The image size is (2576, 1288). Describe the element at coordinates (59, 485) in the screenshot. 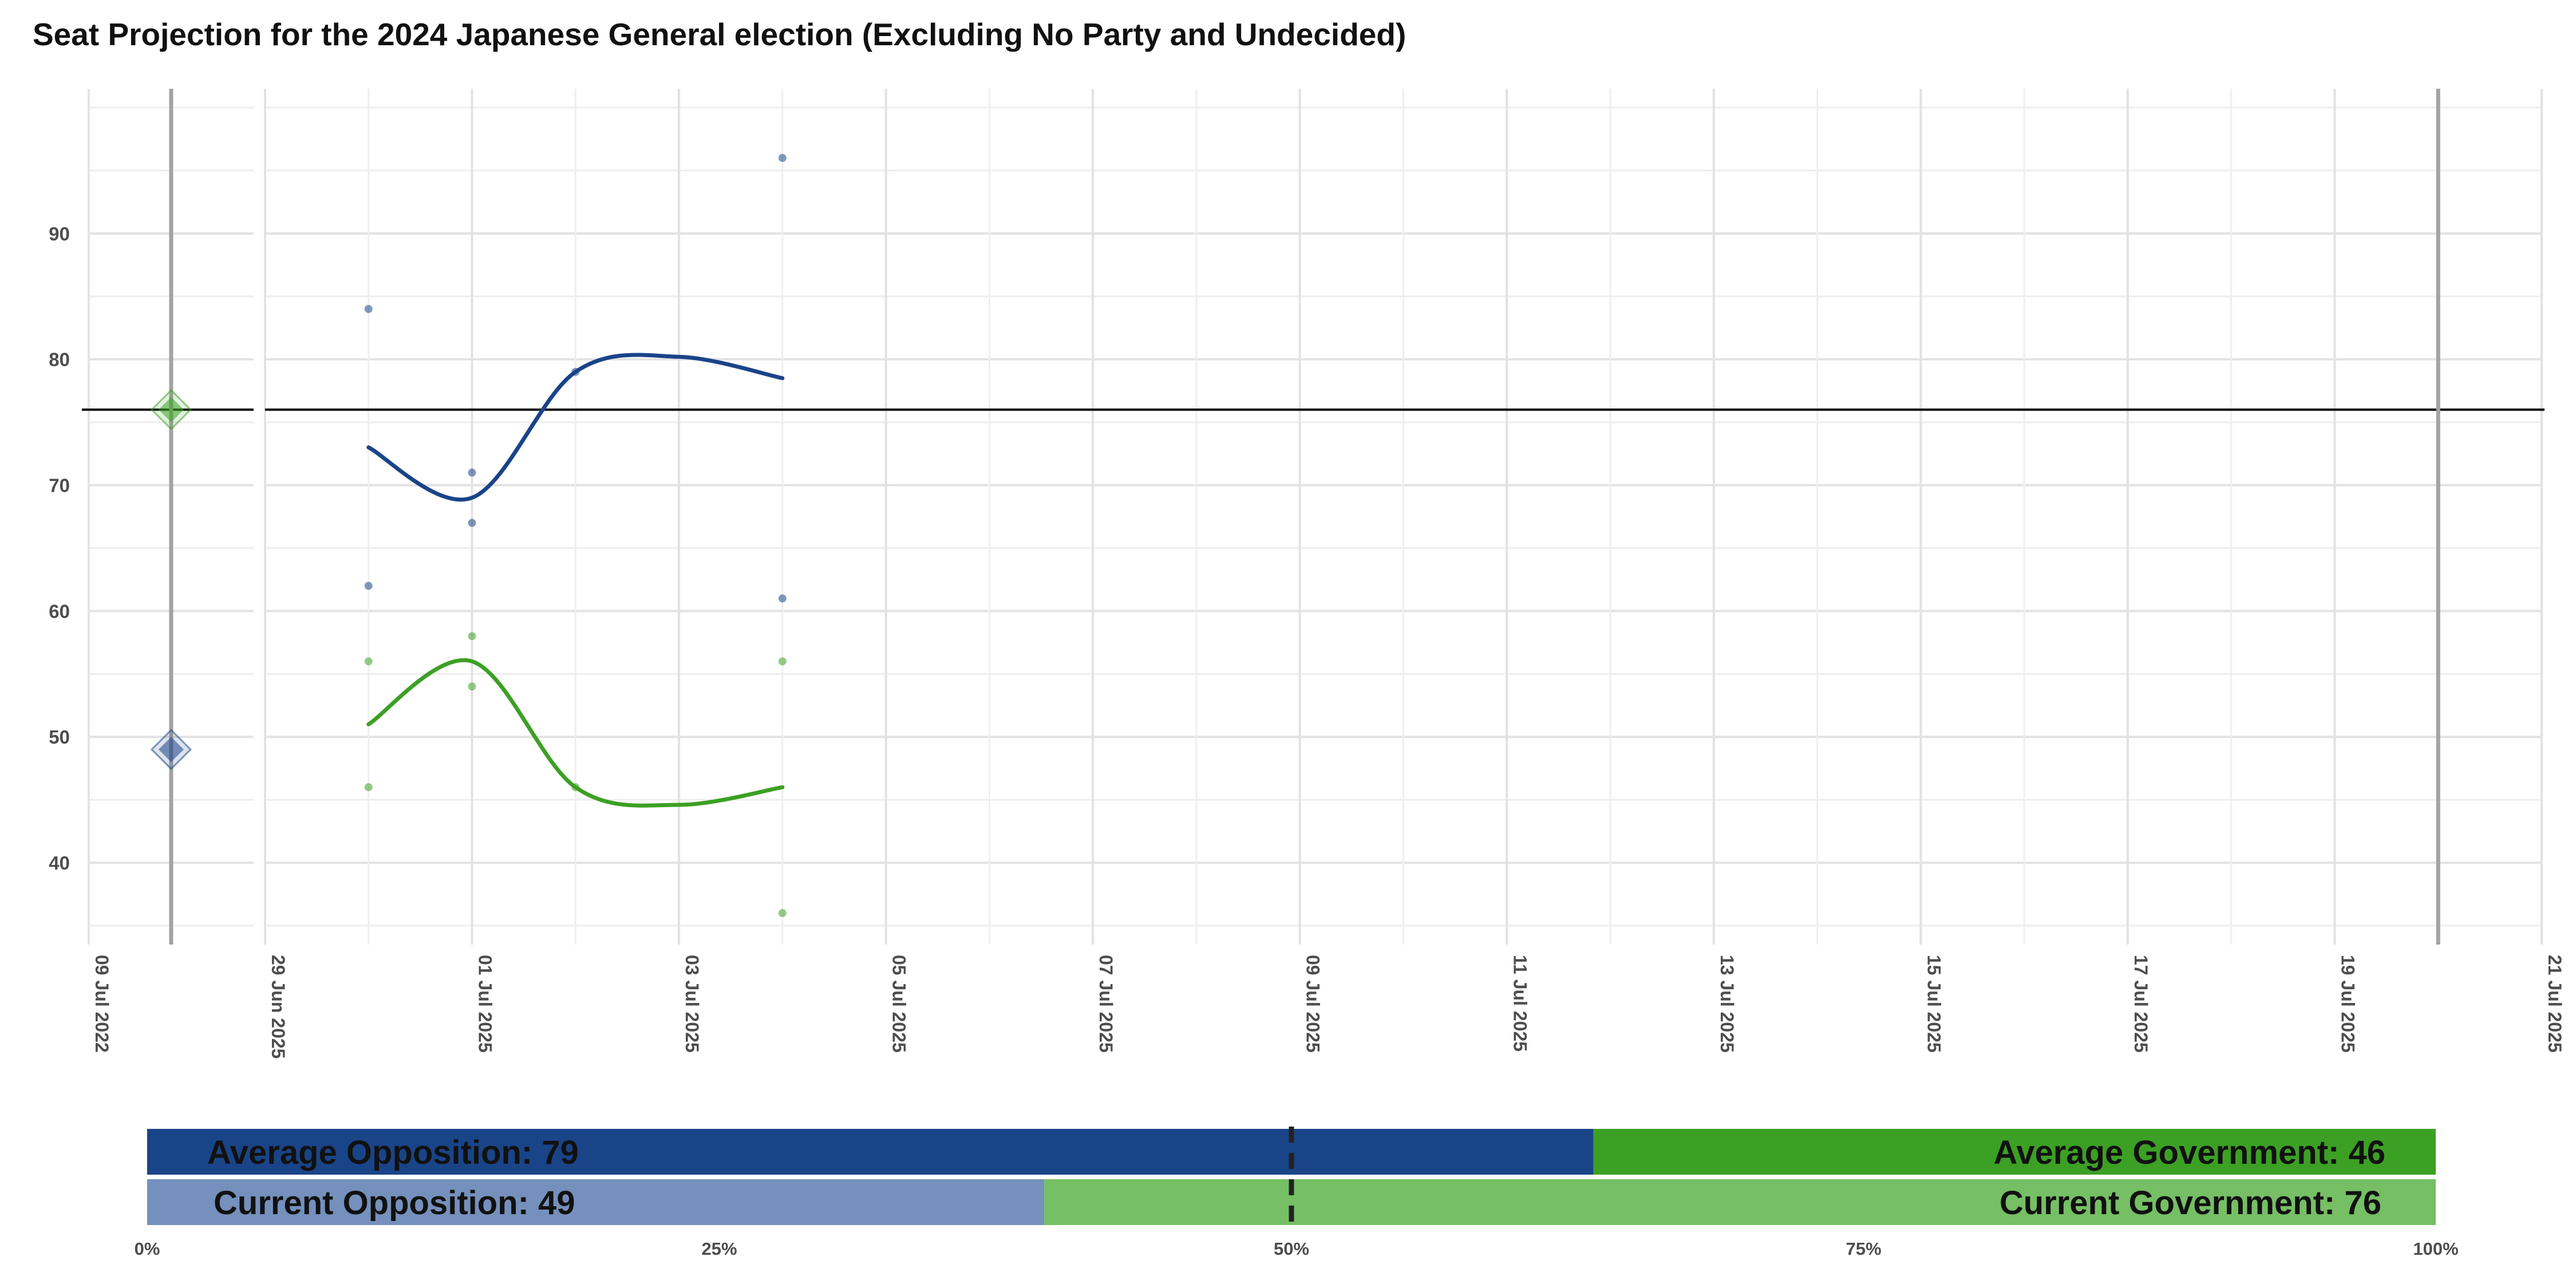

I see `y-tick-label: 70` at that location.